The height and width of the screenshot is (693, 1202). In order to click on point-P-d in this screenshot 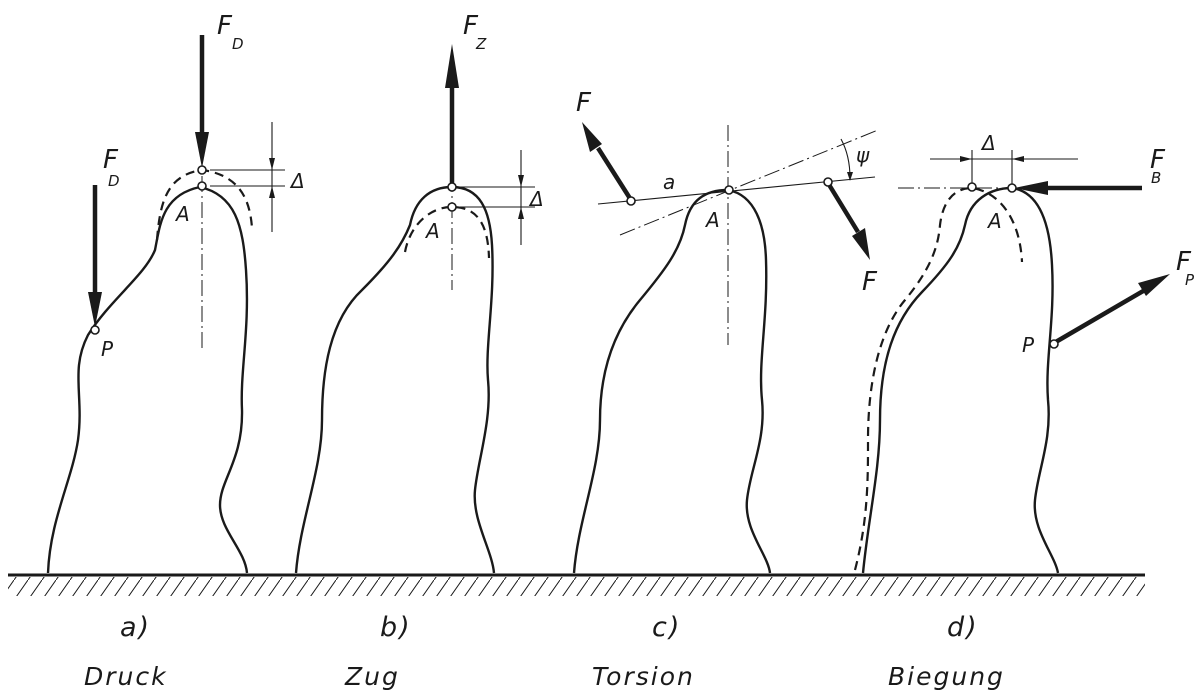, I will do `click(1054, 344)`.